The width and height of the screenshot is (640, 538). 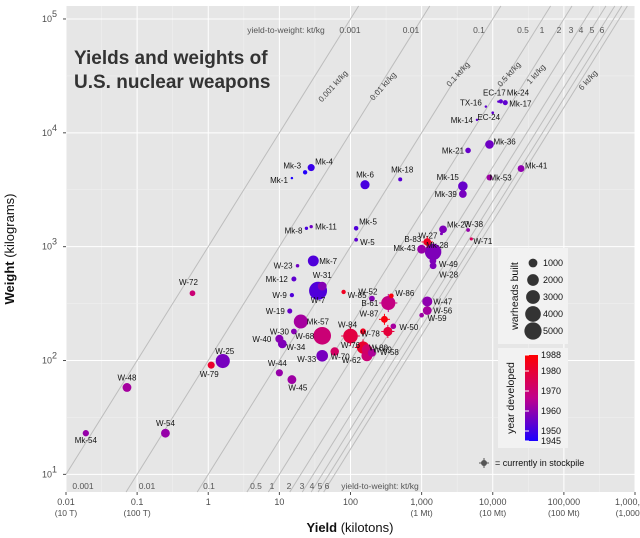 I want to click on point-label-w-45: W-45, so click(x=298, y=388).